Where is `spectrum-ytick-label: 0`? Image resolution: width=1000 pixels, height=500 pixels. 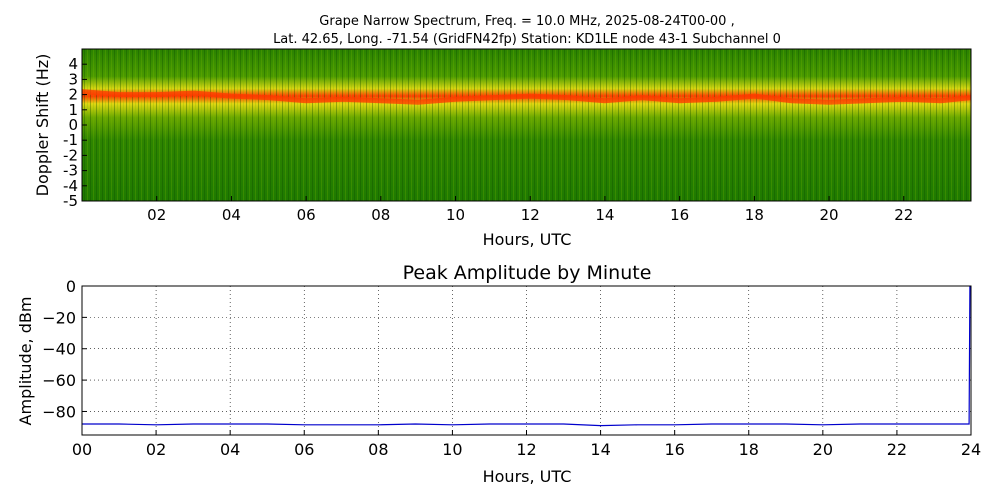
spectrum-ytick-label: 0 is located at coordinates (73, 125).